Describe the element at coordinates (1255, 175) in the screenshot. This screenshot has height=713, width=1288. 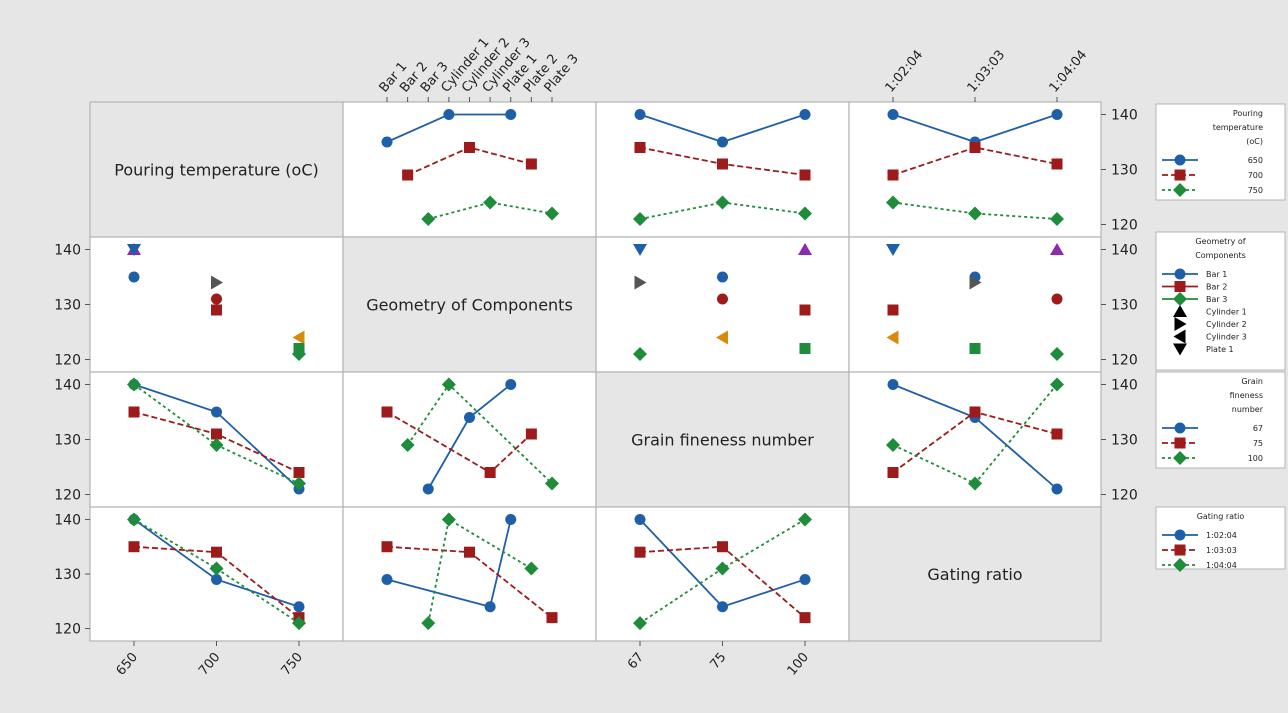
I see `legend-label-700: 700` at that location.